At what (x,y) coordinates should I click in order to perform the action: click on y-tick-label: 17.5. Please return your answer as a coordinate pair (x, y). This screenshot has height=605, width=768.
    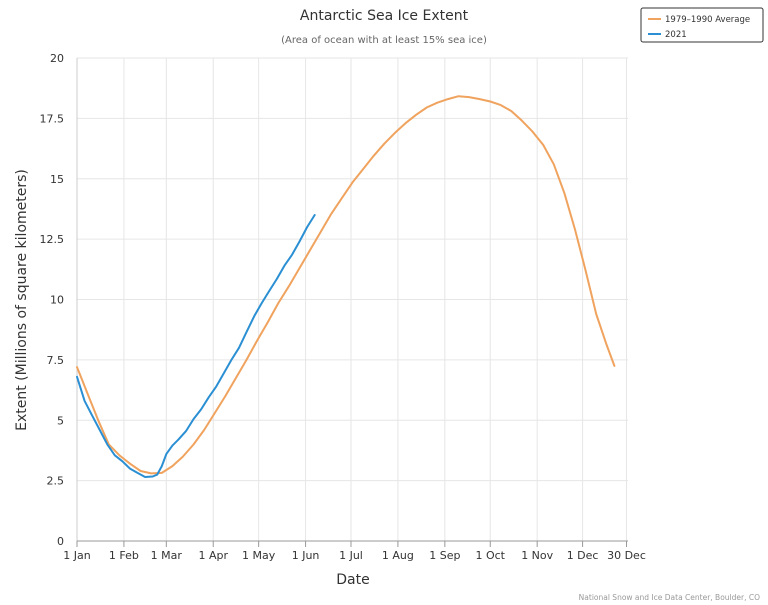
    Looking at the image, I should click on (52, 118).